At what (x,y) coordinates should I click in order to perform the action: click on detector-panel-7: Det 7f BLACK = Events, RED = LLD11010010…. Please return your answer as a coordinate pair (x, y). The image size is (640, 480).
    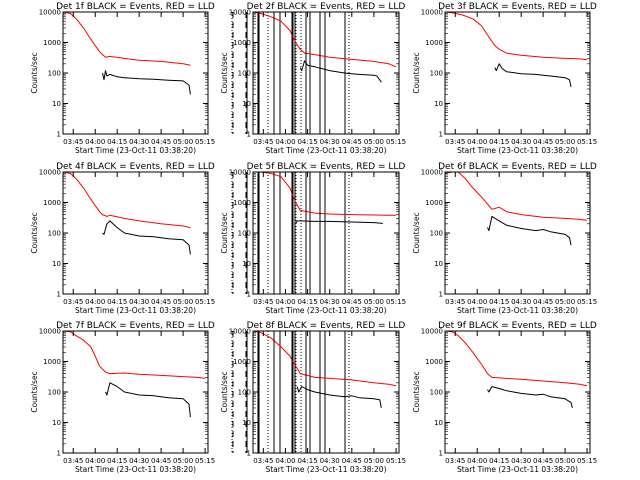
    Looking at the image, I should click on (166, 397).